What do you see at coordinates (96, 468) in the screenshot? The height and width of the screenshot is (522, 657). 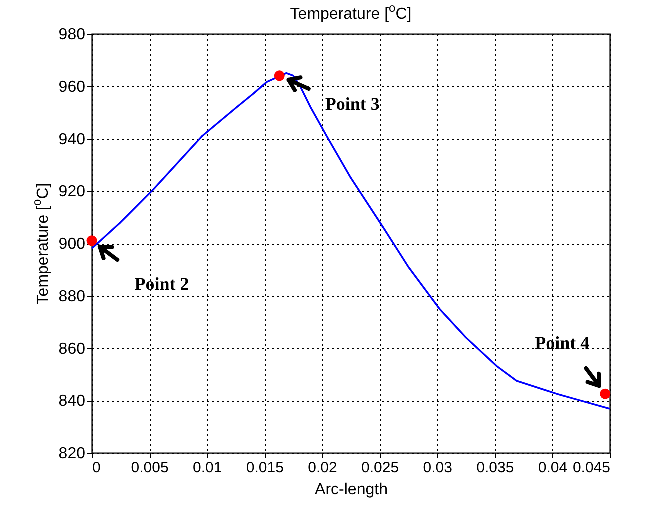 I see `x-tick-label: 0` at bounding box center [96, 468].